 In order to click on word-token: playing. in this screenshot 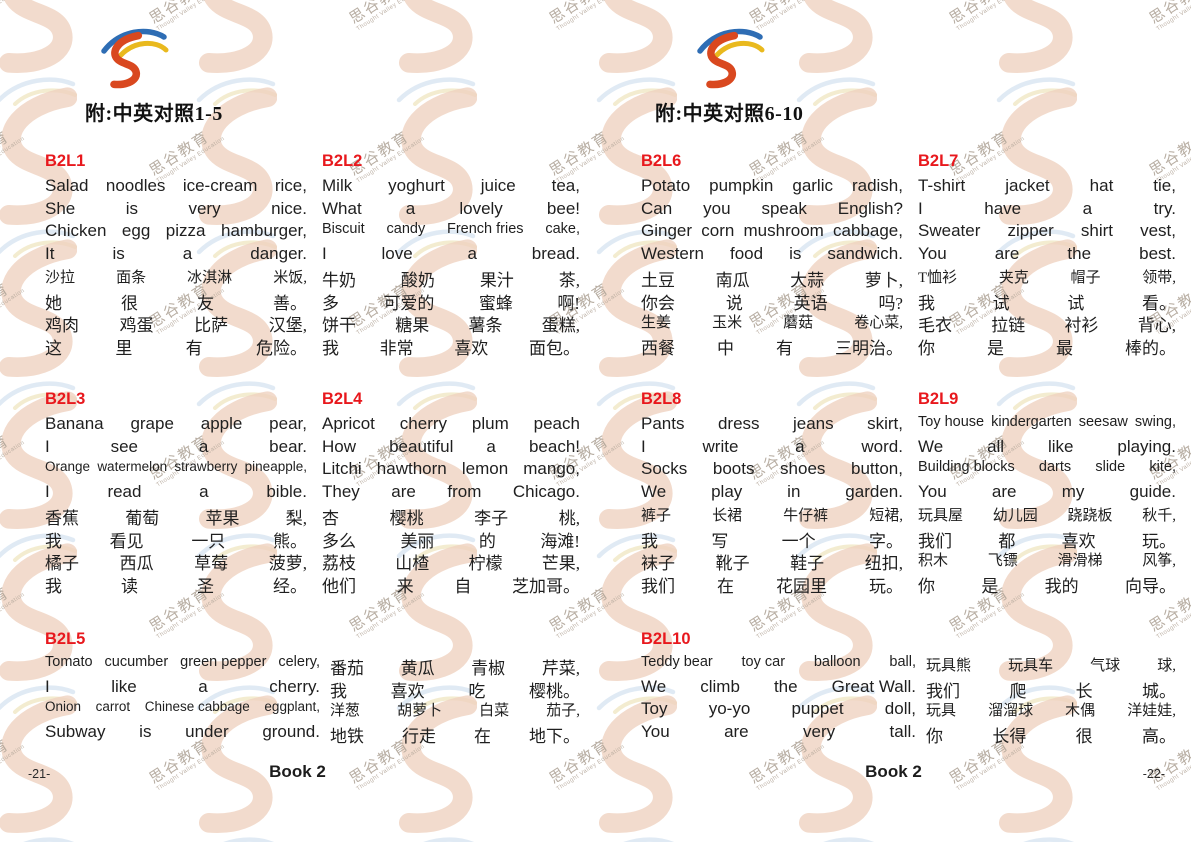, I will do `click(1146, 446)`.